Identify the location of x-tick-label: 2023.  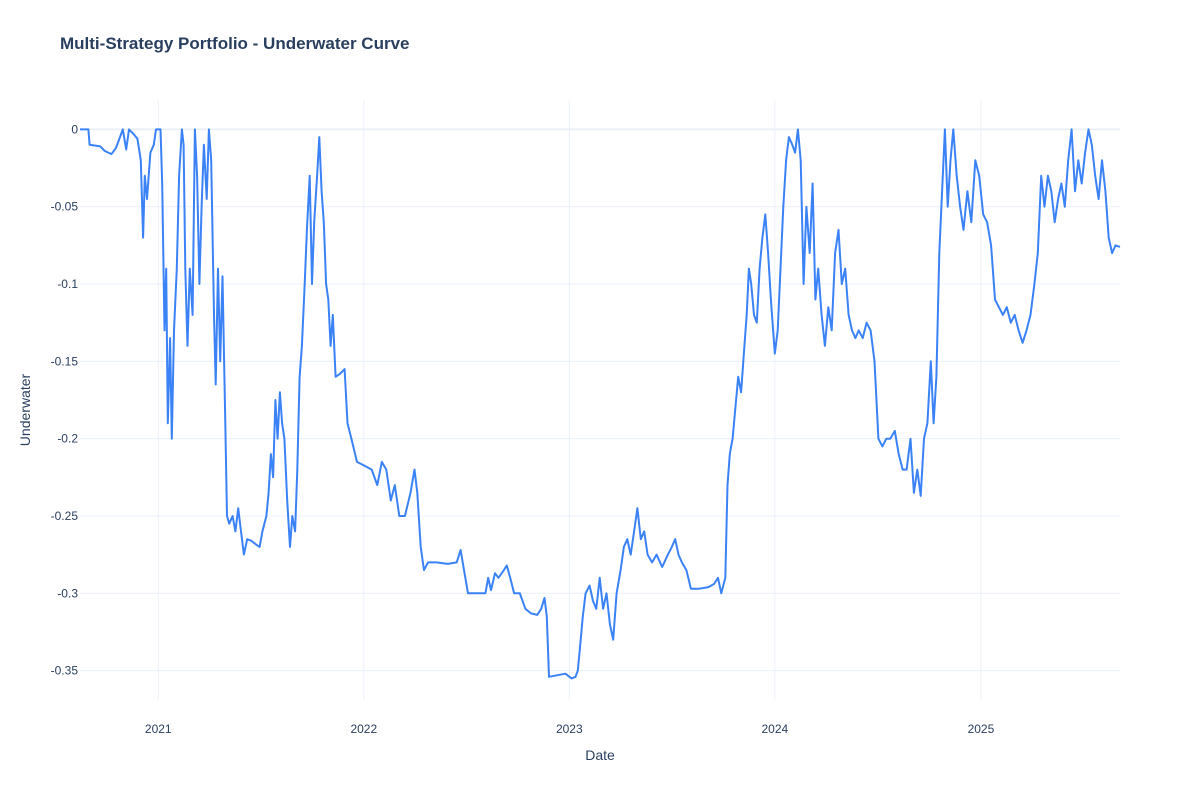
(569, 729).